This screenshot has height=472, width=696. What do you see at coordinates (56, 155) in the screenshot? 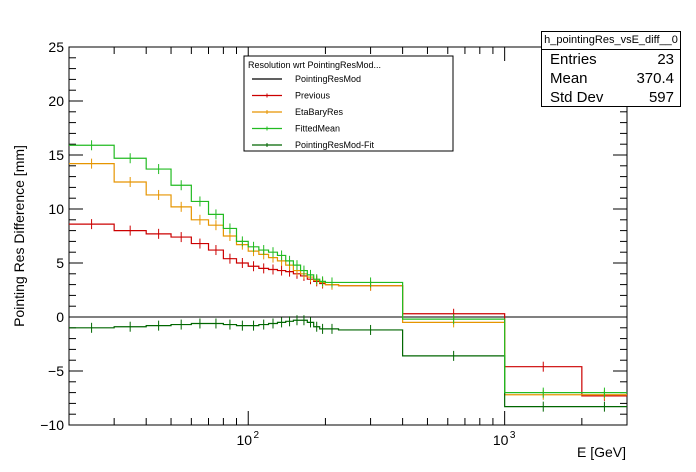
I see `y-tick-label: 15` at bounding box center [56, 155].